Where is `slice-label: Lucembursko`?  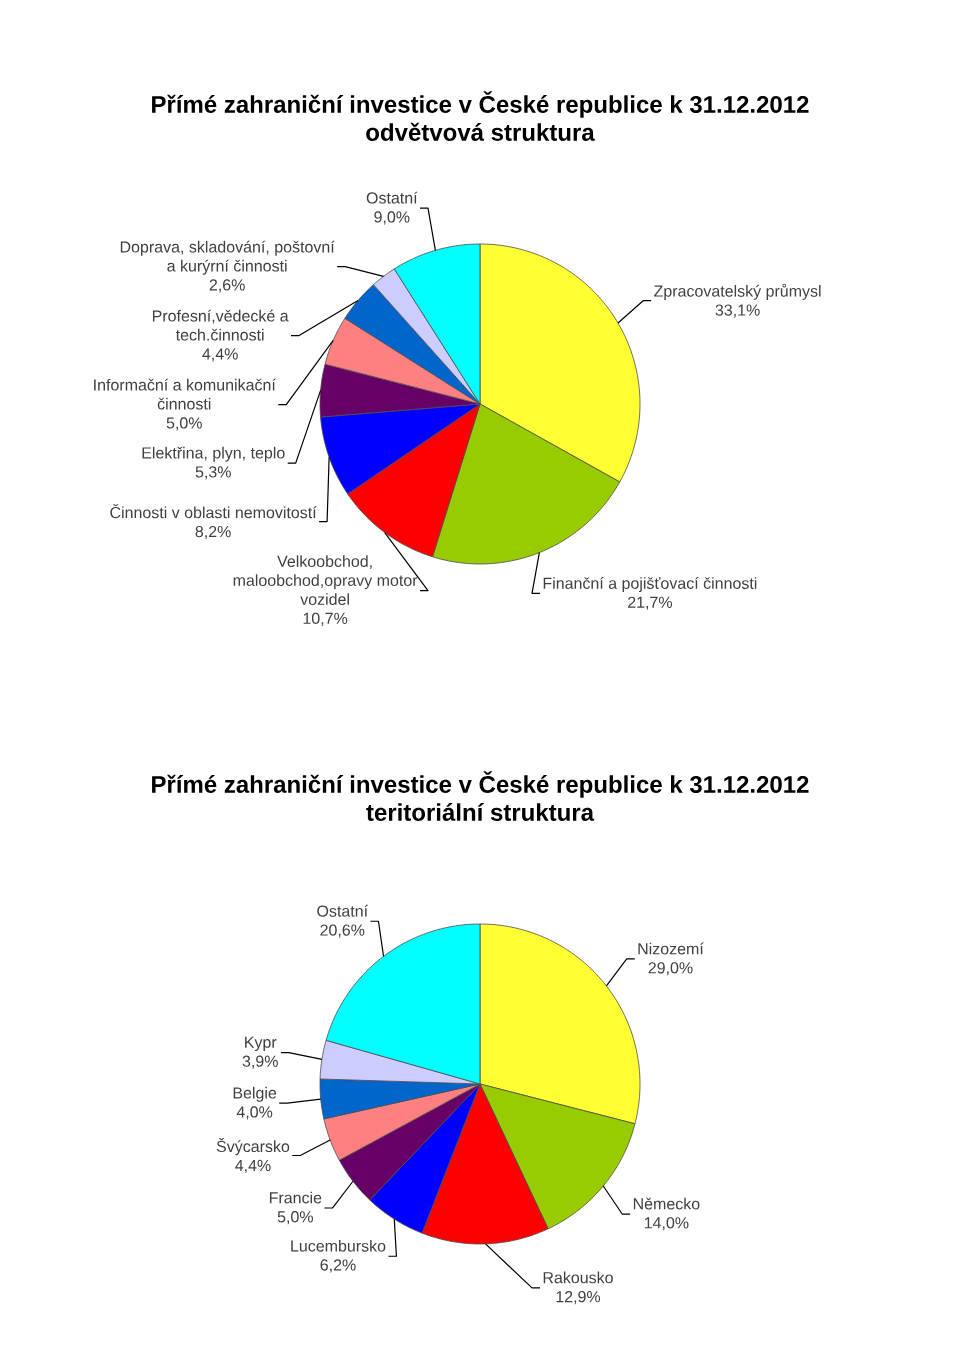
slice-label: Lucembursko is located at coordinates (338, 1245).